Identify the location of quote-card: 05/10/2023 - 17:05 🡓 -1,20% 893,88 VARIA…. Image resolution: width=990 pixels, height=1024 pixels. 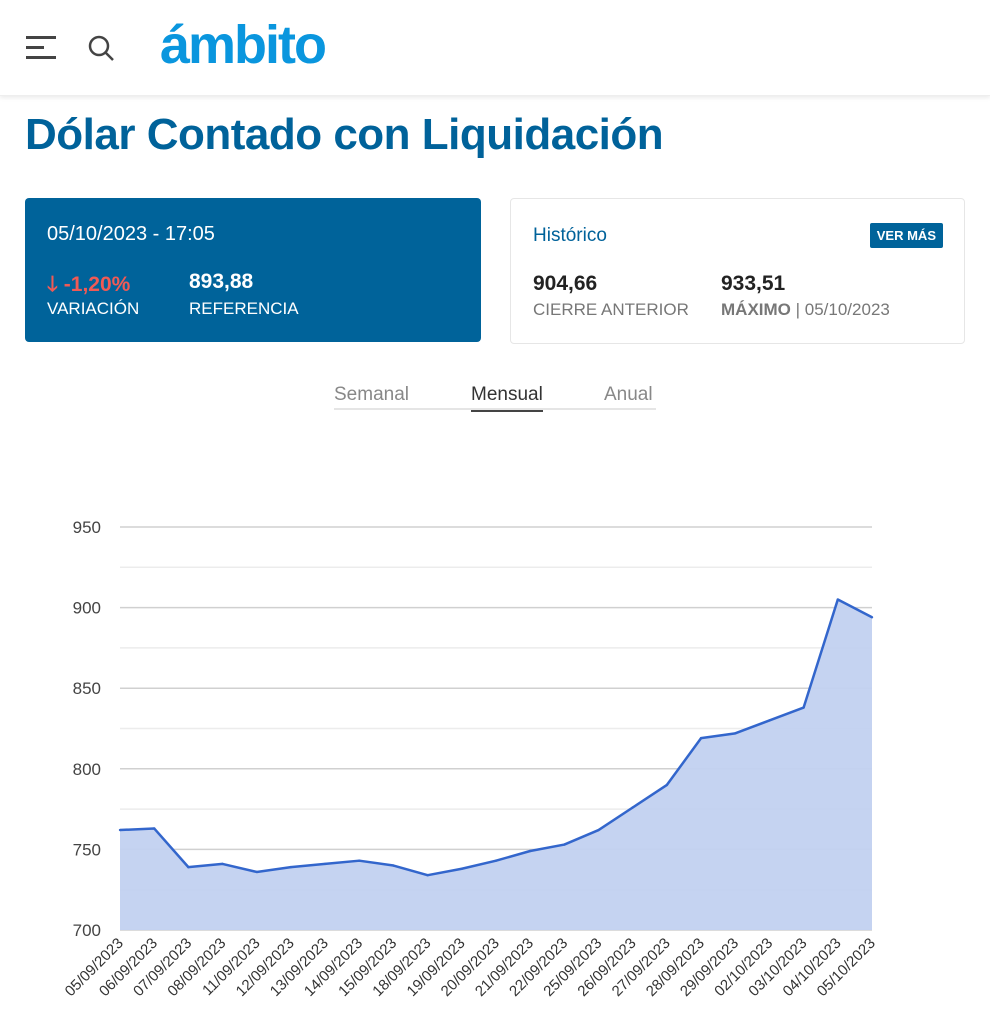
(253, 270).